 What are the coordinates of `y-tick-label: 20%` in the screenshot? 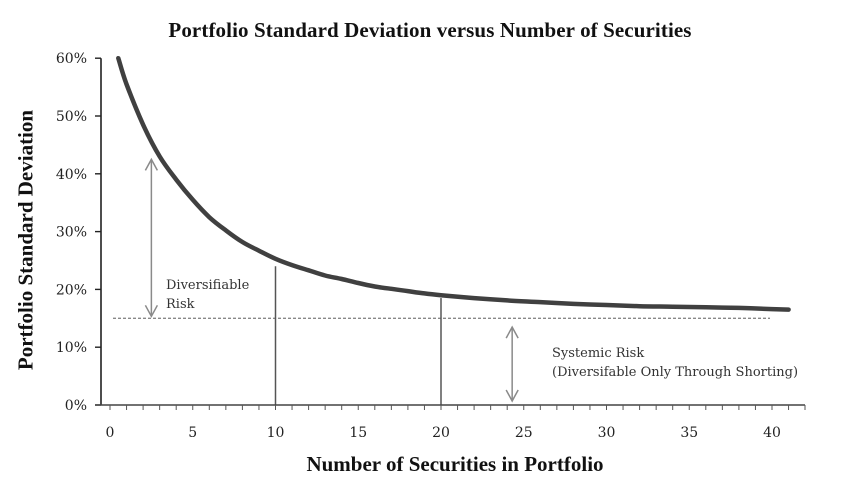 It's located at (71, 290).